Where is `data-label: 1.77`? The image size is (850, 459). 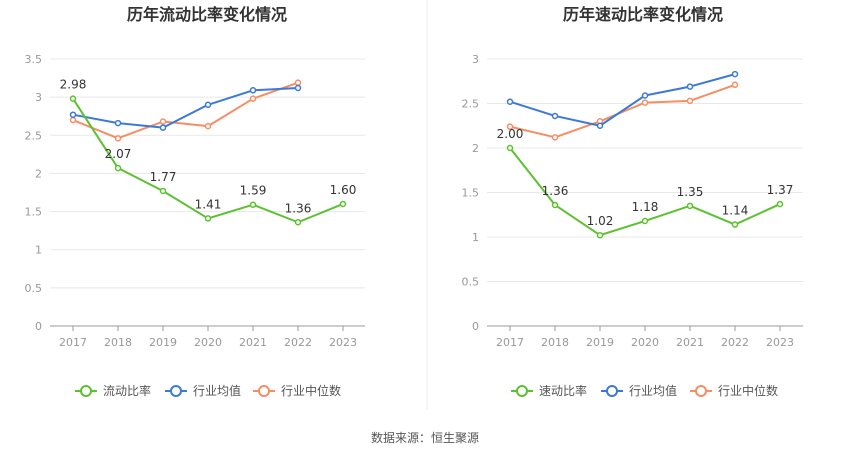
data-label: 1.77 is located at coordinates (163, 177).